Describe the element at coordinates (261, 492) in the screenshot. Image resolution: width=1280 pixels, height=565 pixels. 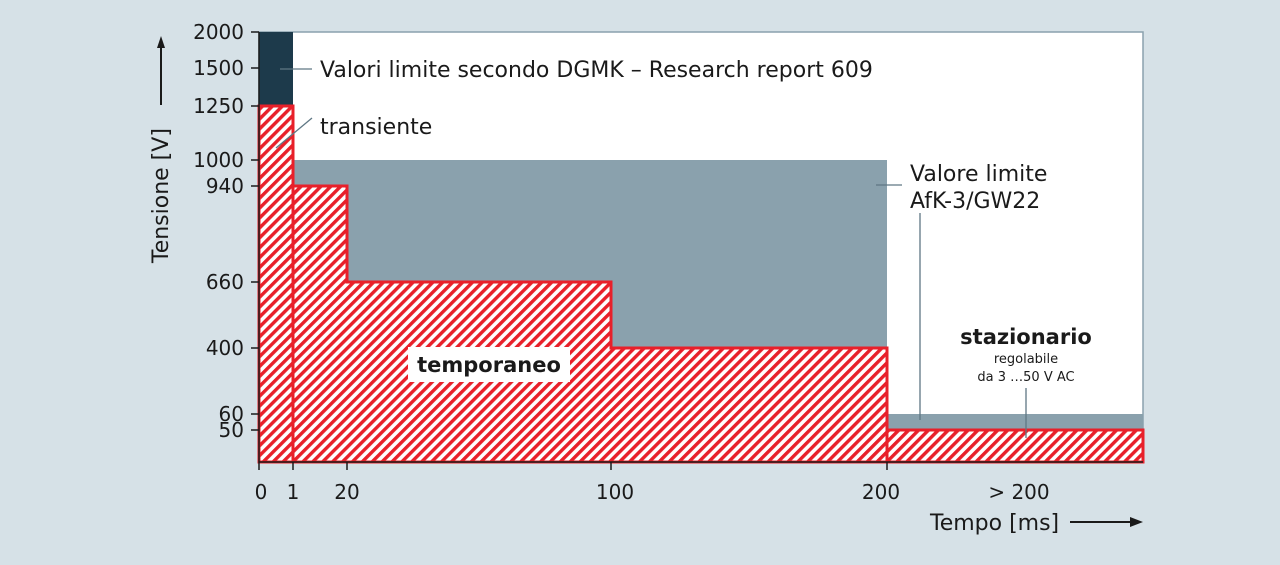
I see `x-tick-label-0: 0` at that location.